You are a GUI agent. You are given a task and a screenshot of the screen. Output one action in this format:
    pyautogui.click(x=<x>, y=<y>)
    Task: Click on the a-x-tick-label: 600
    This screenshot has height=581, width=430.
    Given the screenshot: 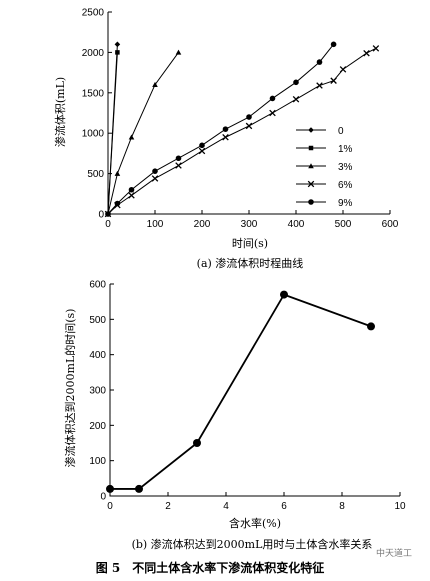 What is the action you would take?
    pyautogui.click(x=390, y=224)
    